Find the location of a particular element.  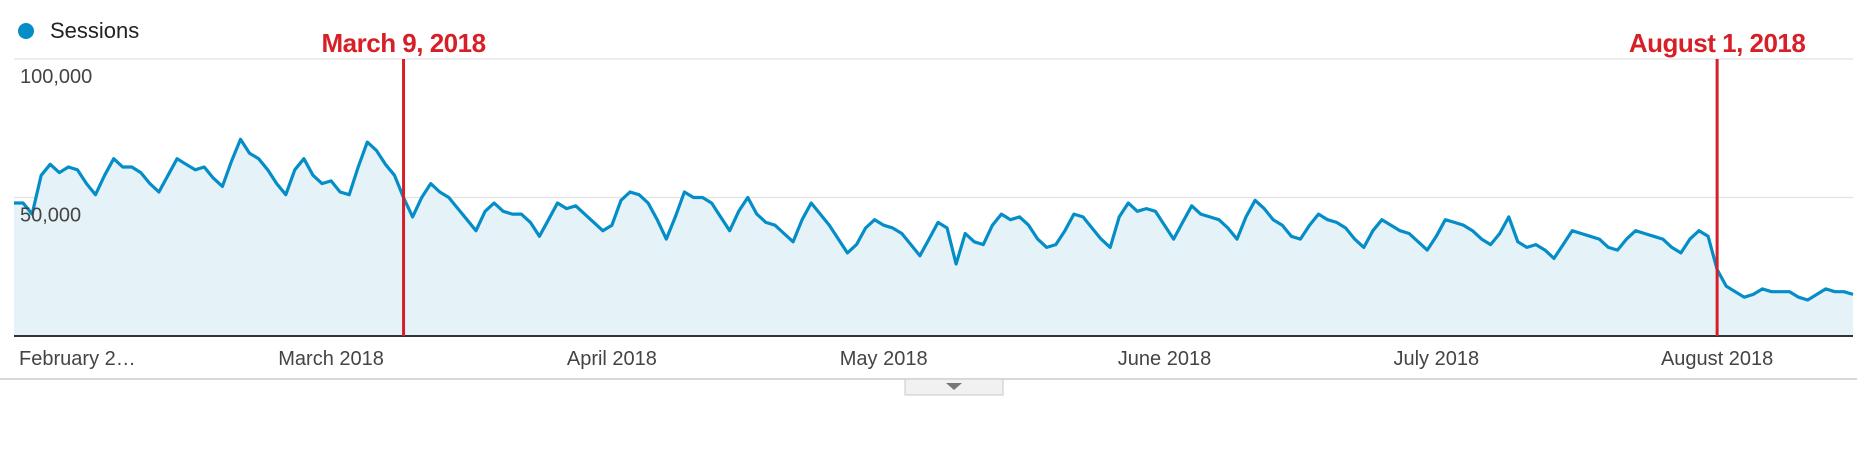

y-tick-label: 100,000 is located at coordinates (56, 77).